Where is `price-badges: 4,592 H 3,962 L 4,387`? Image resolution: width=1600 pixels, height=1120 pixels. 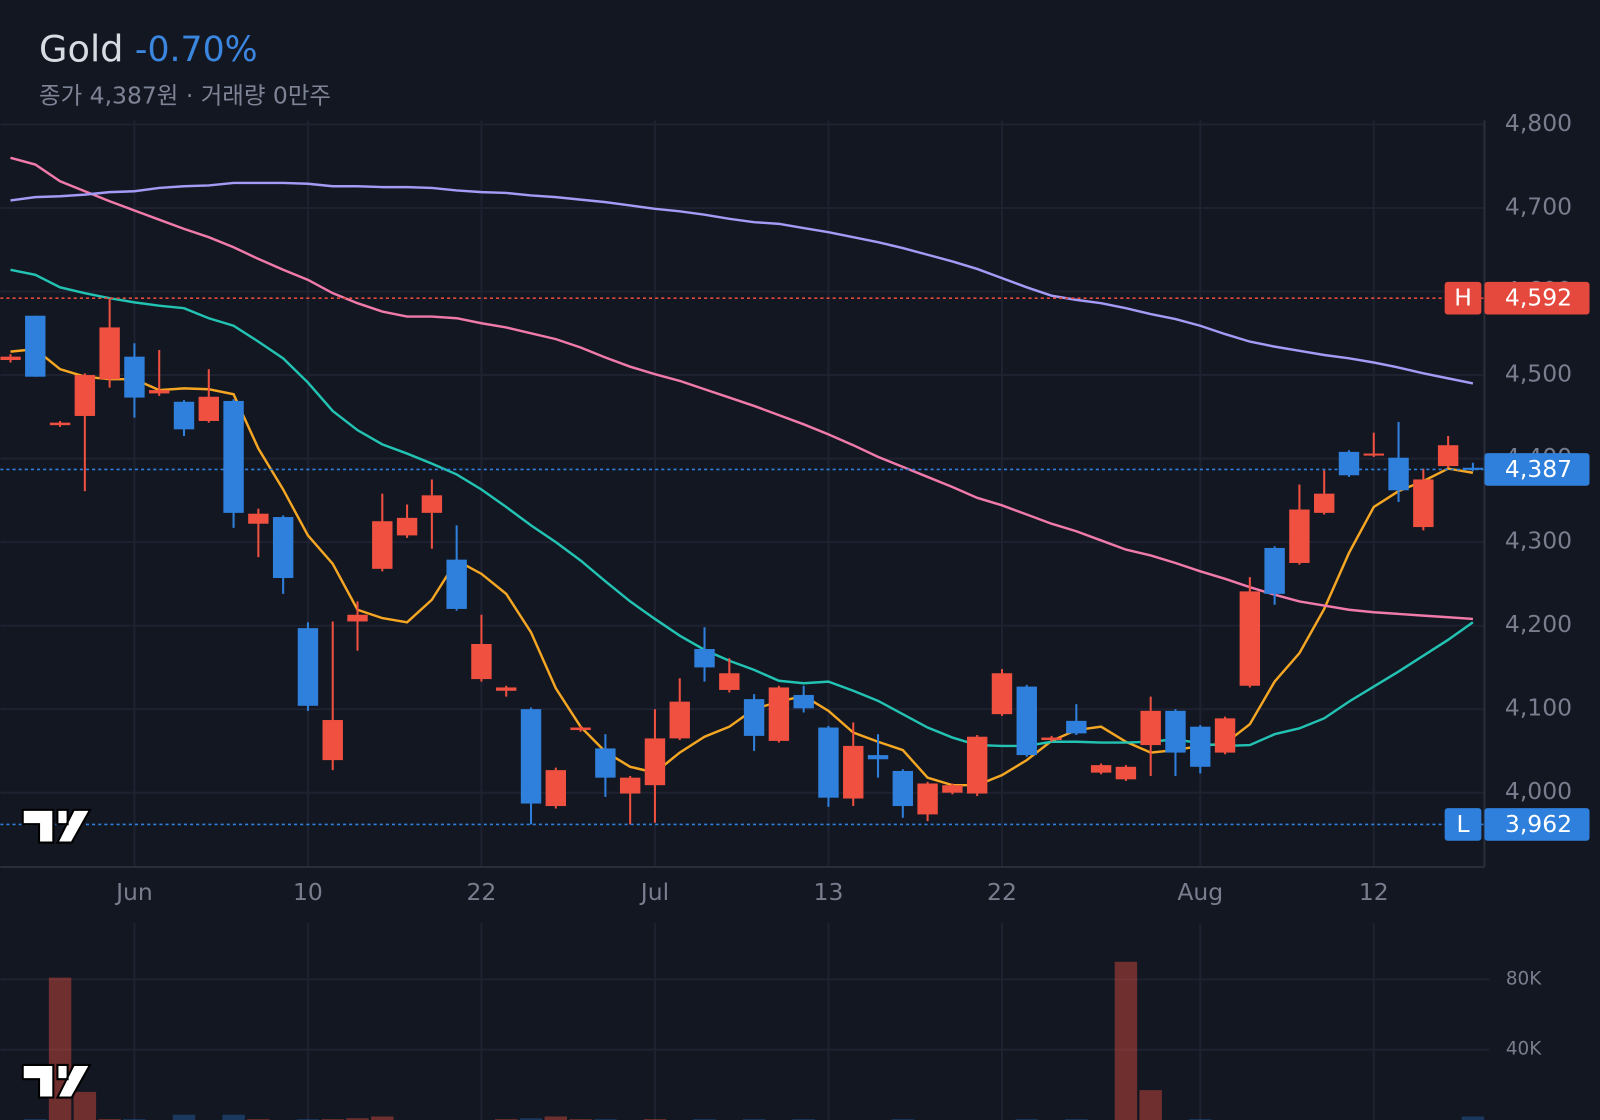 price-badges: 4,592 H 3,962 L 4,387 is located at coordinates (1517, 561).